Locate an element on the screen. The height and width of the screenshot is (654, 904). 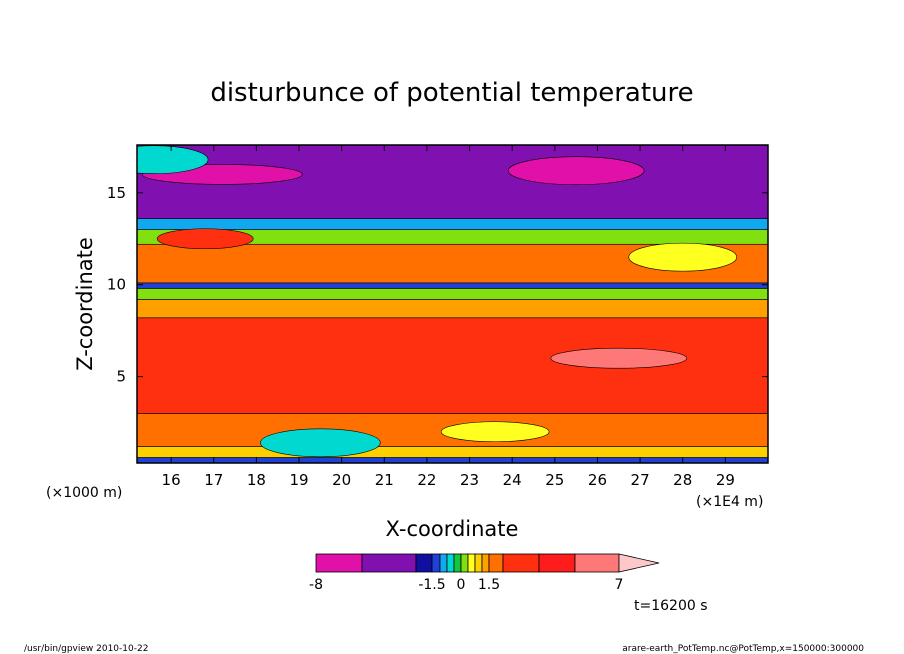
footer-left: /usr/bin/gpview 2010-10-22 is located at coordinates (86, 649).